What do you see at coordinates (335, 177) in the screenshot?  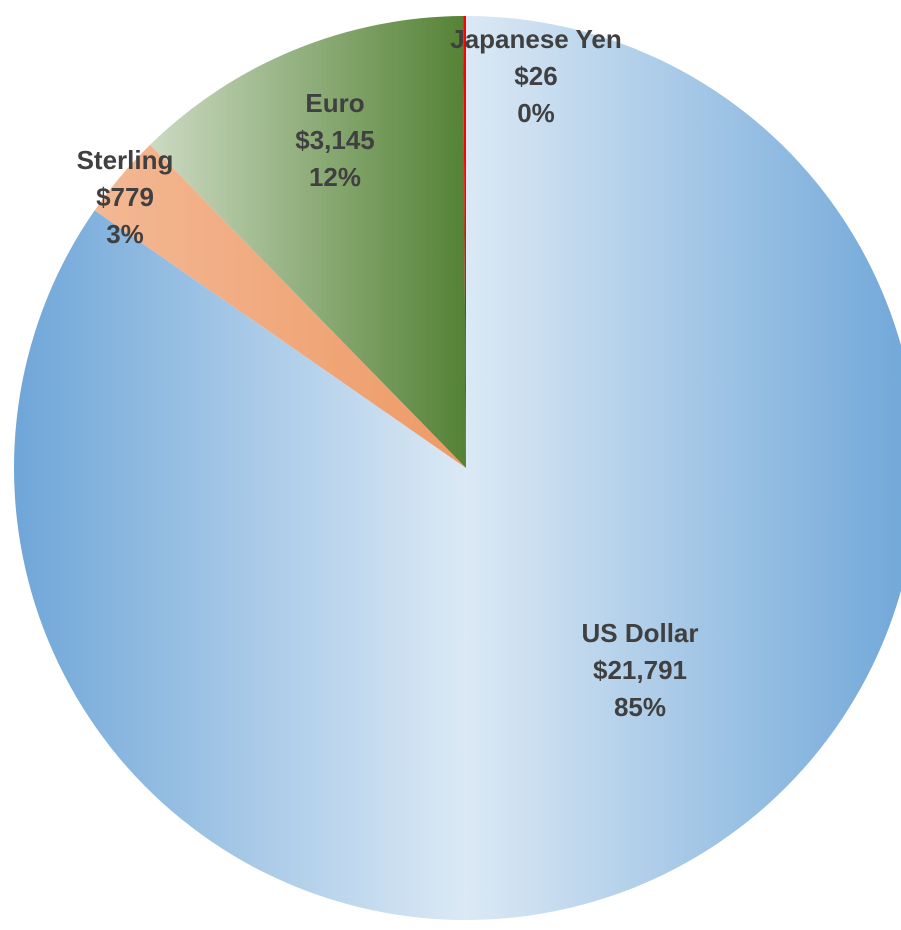 I see `percent-label: 12%` at bounding box center [335, 177].